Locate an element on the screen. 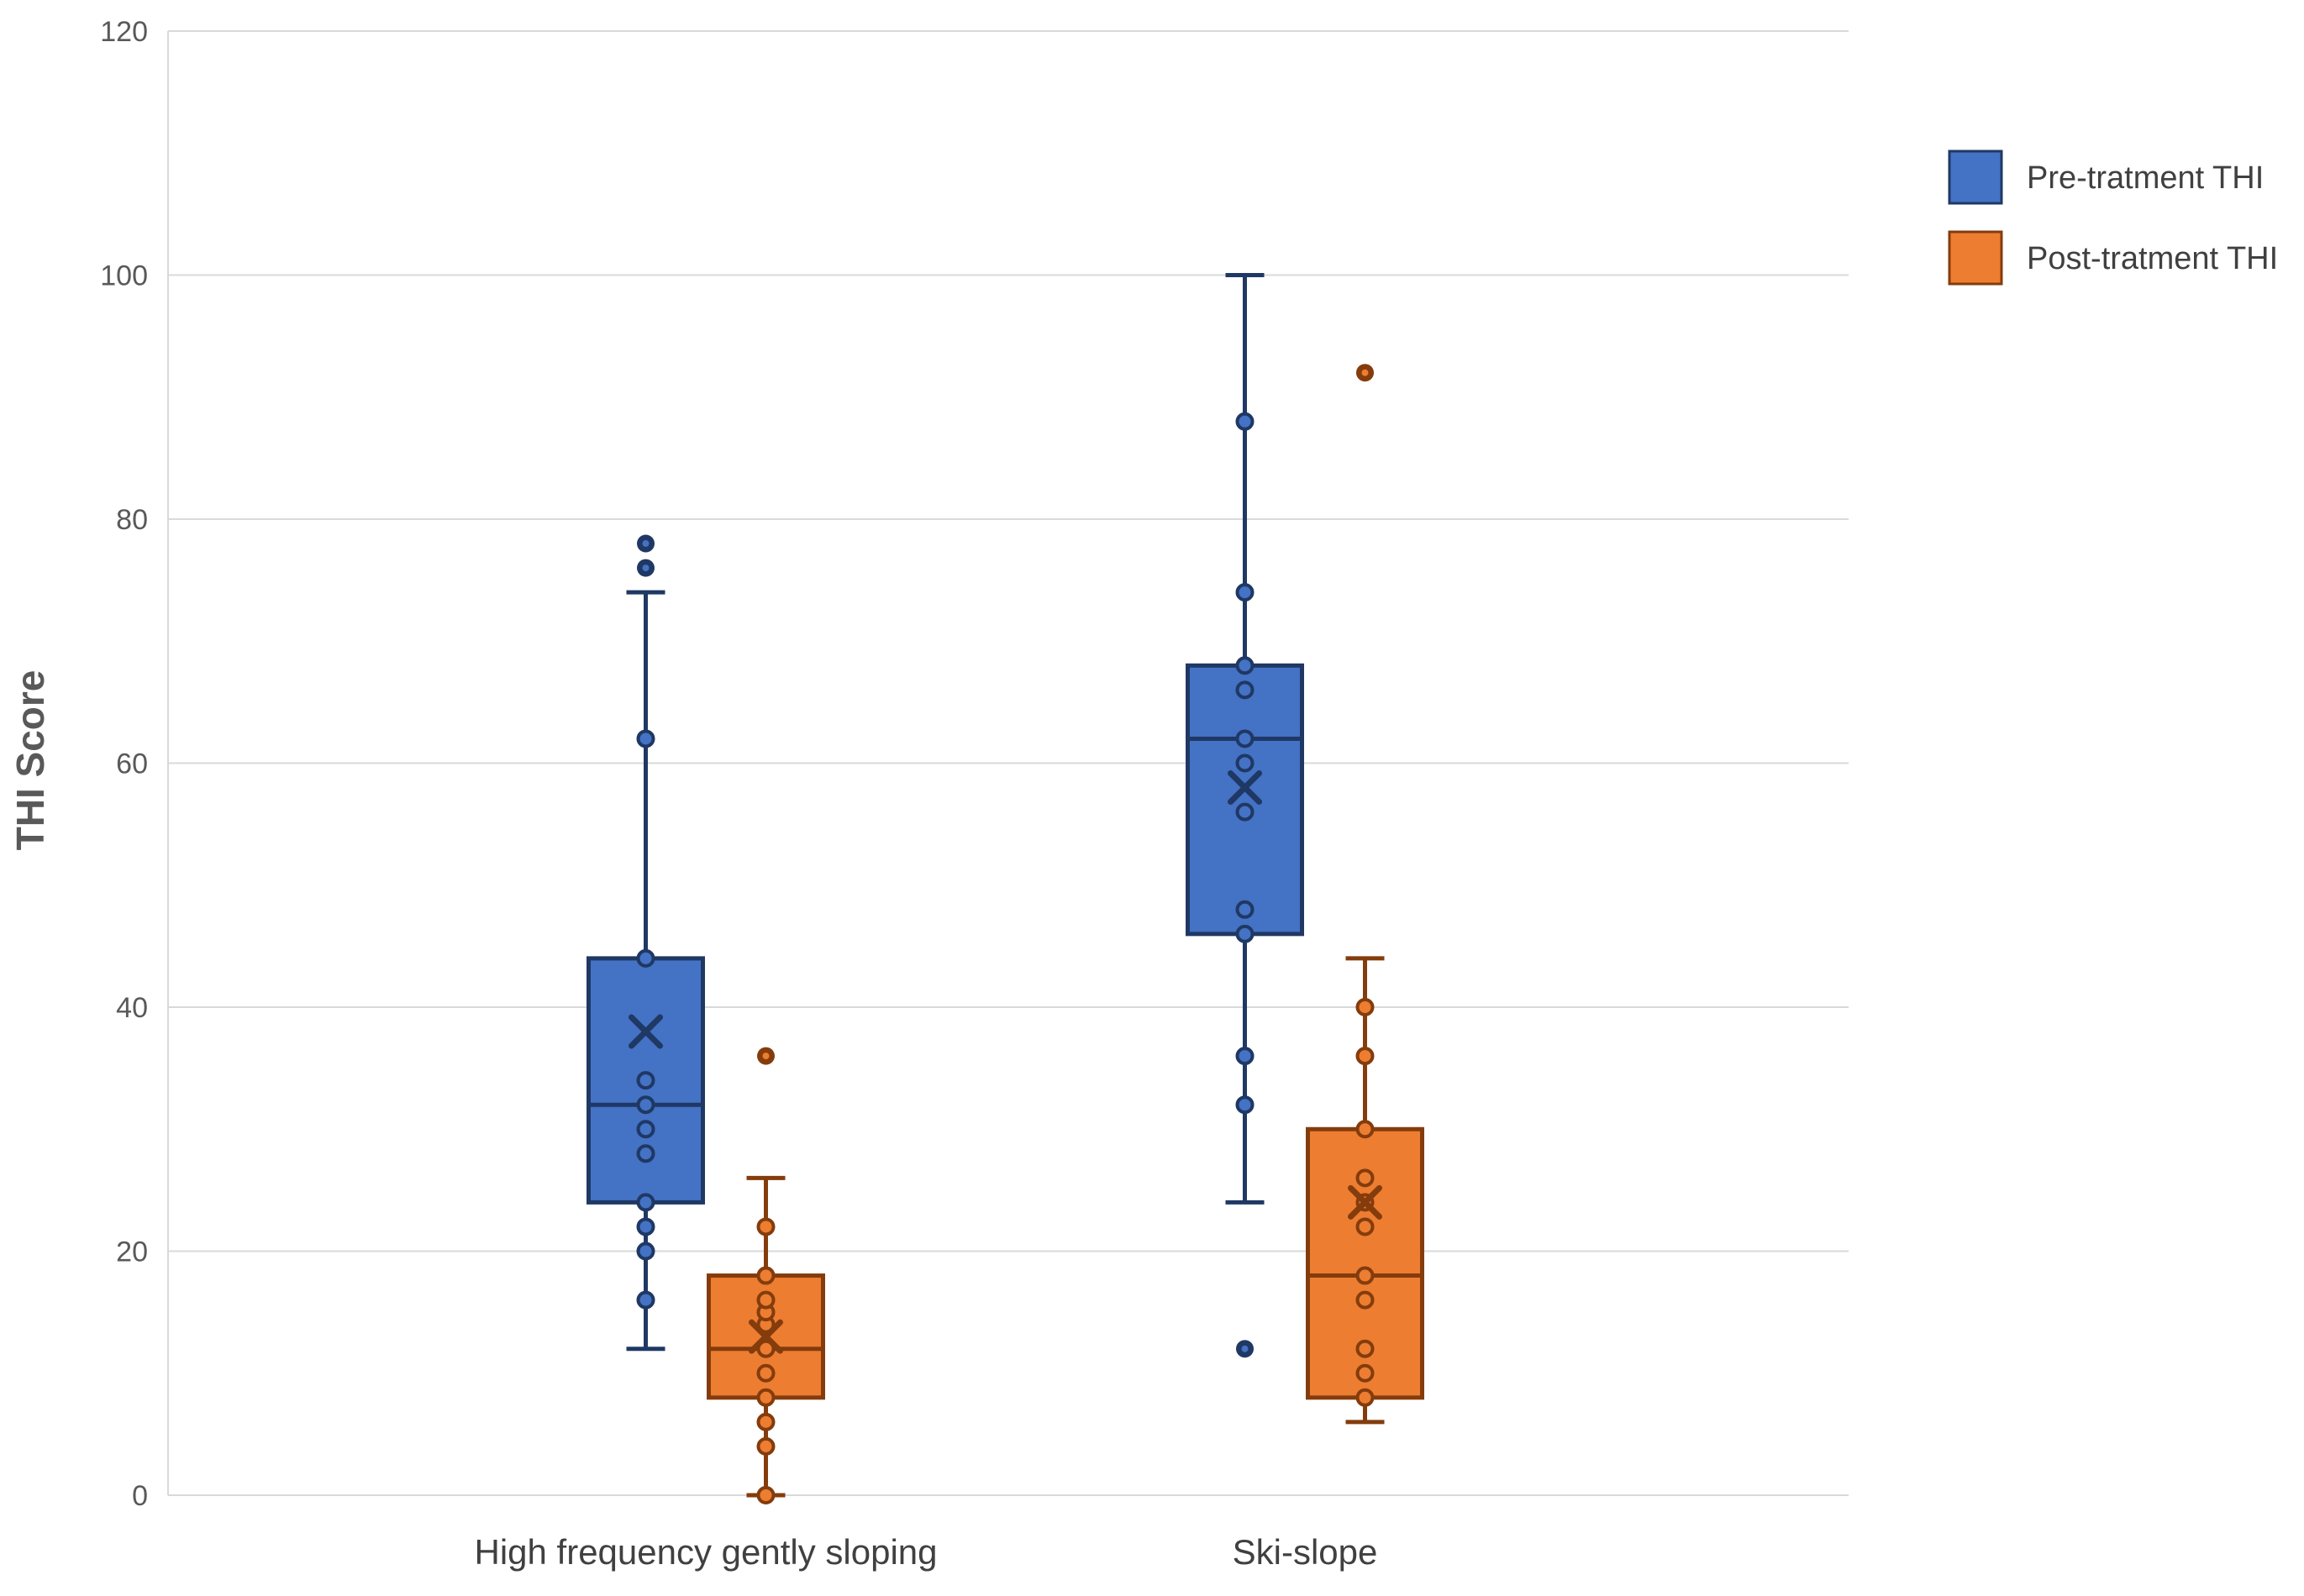  y-tick-label: 0 is located at coordinates (140, 1496).